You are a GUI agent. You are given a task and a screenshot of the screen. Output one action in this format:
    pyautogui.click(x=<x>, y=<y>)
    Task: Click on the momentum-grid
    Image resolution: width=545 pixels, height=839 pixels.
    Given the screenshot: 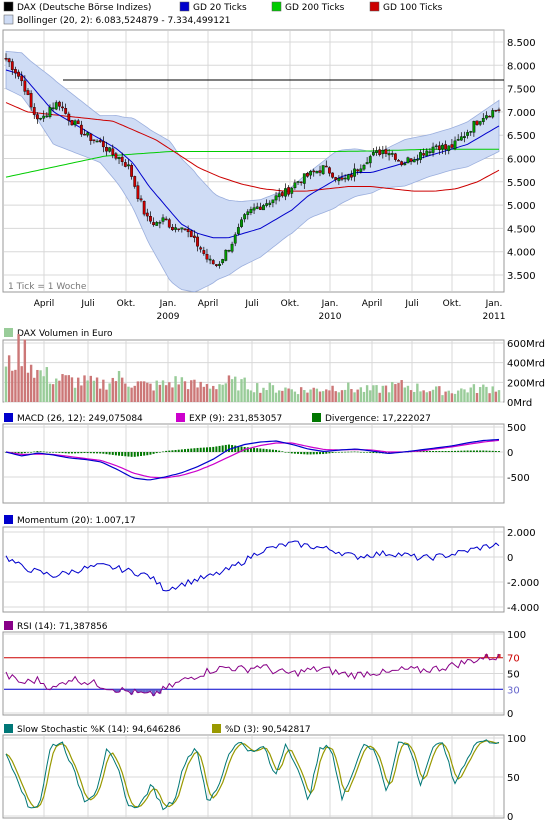 What is the action you would take?
    pyautogui.click(x=253, y=569)
    